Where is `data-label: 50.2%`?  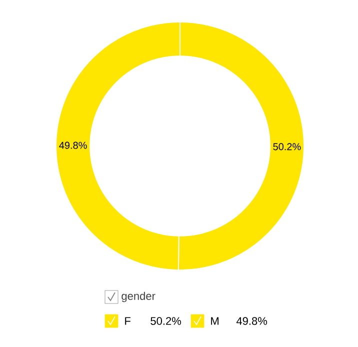
data-label: 50.2% is located at coordinates (287, 146).